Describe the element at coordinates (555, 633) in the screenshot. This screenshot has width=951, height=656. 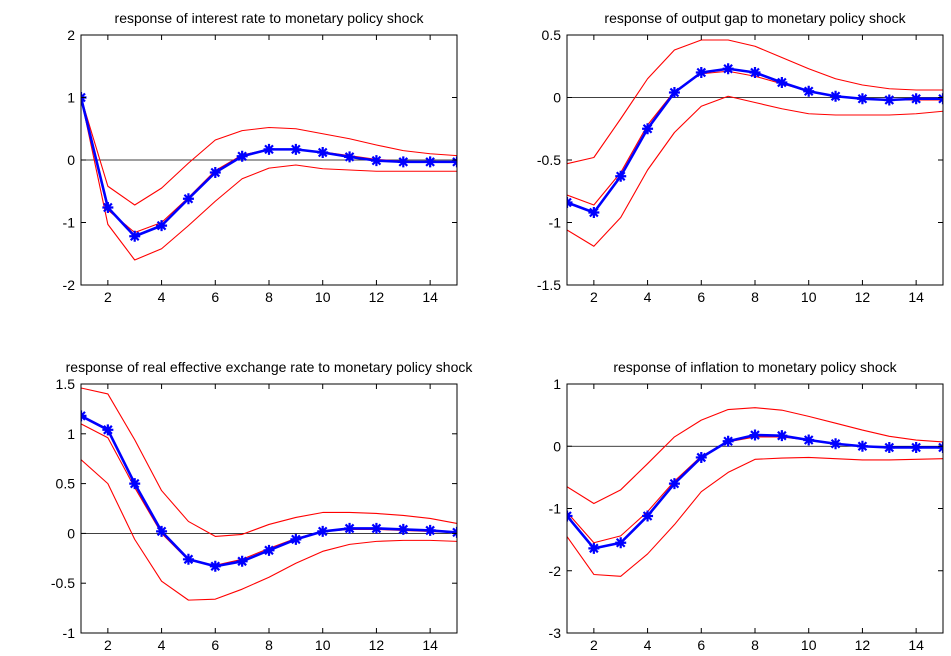
I see `y-tick-label: -3` at that location.